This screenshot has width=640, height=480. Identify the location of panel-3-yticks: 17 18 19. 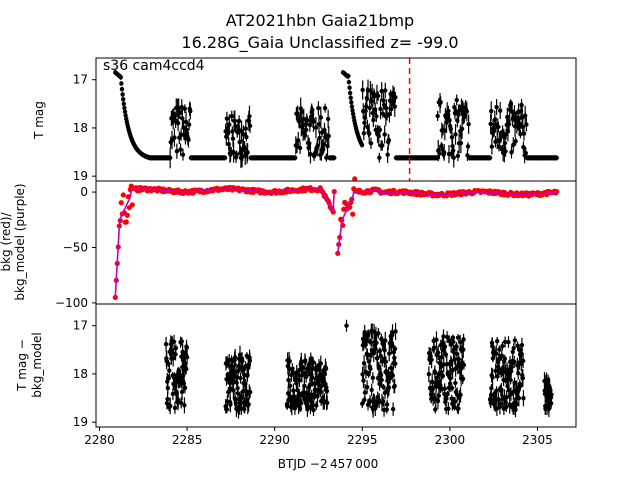
(84, 374).